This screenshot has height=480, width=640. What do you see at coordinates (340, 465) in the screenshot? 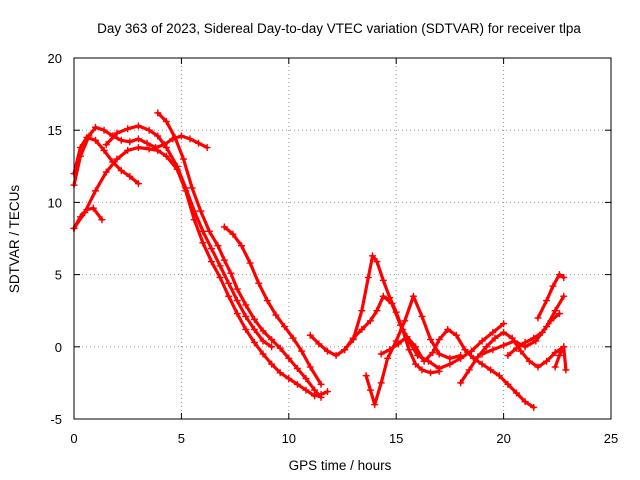
I see `x-axis-label: GPS time / hours` at bounding box center [340, 465].